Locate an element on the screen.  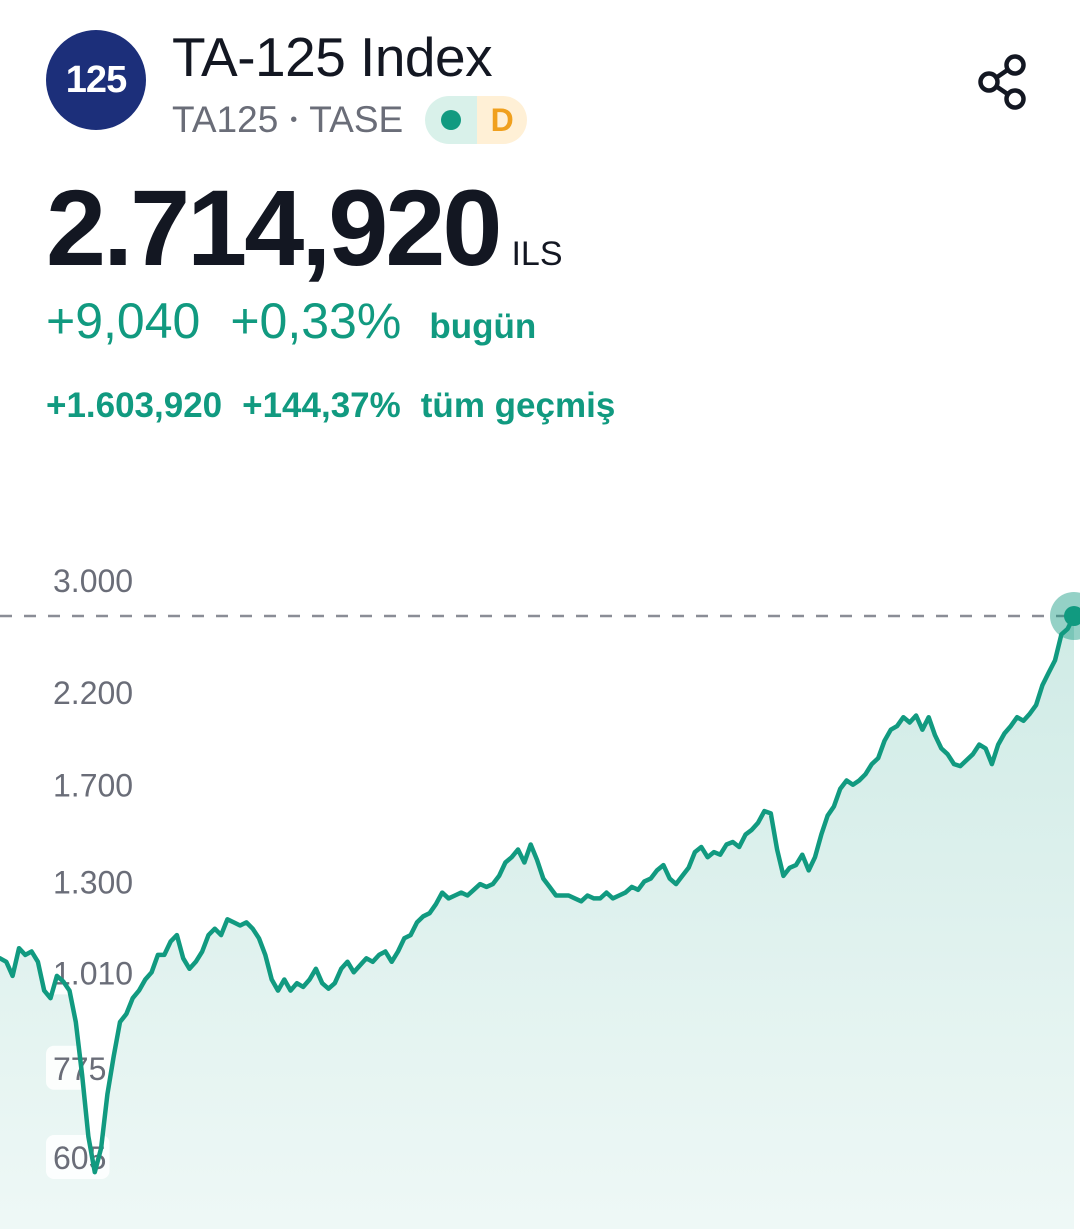
logo-text: 125 is located at coordinates (96, 79).